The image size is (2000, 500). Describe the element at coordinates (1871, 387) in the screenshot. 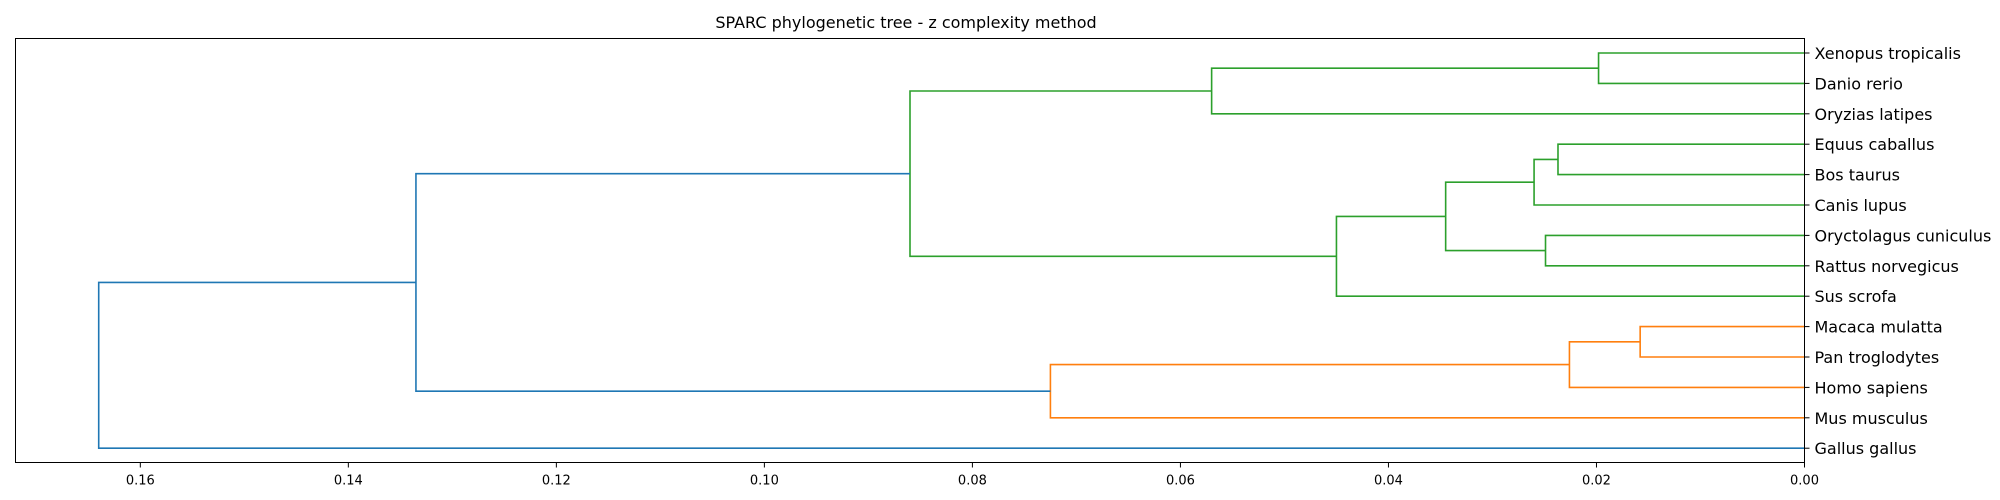

I see `leaf-label: Homo sapiens` at that location.